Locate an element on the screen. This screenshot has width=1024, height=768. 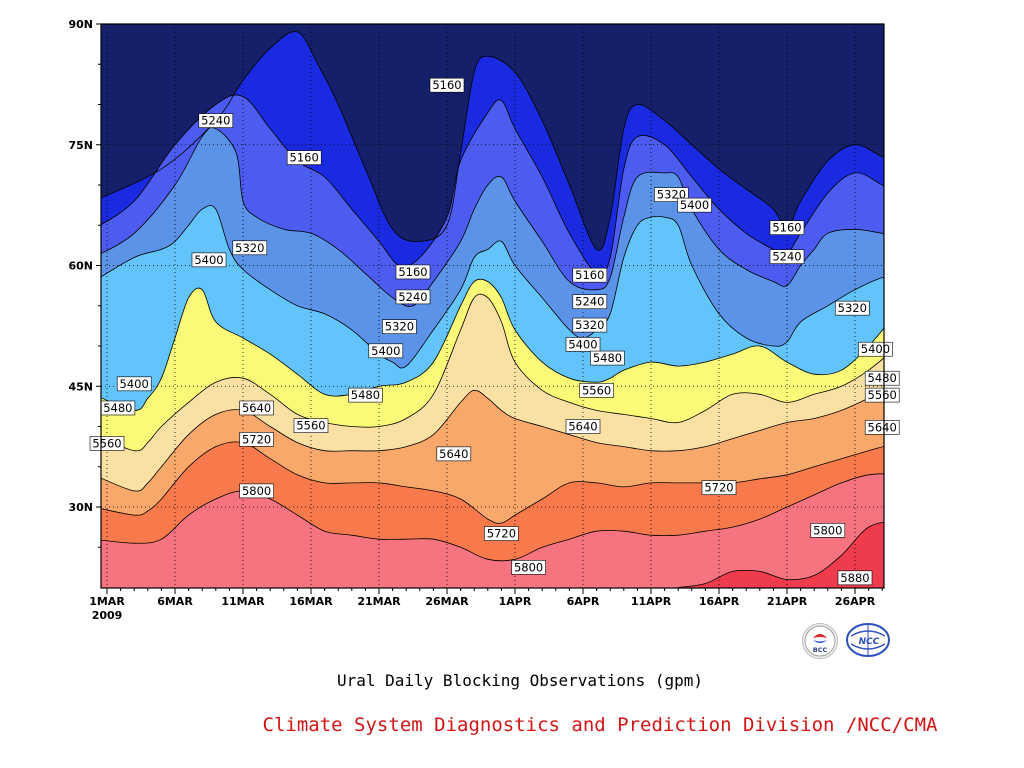
contour-label: 5480 is located at coordinates (365, 395).